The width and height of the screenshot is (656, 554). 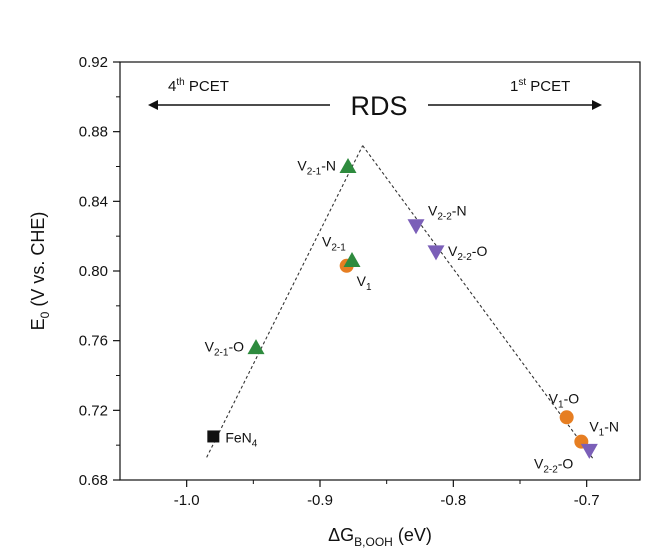 I want to click on pcet-left-text: PCET, so click(x=207, y=86).